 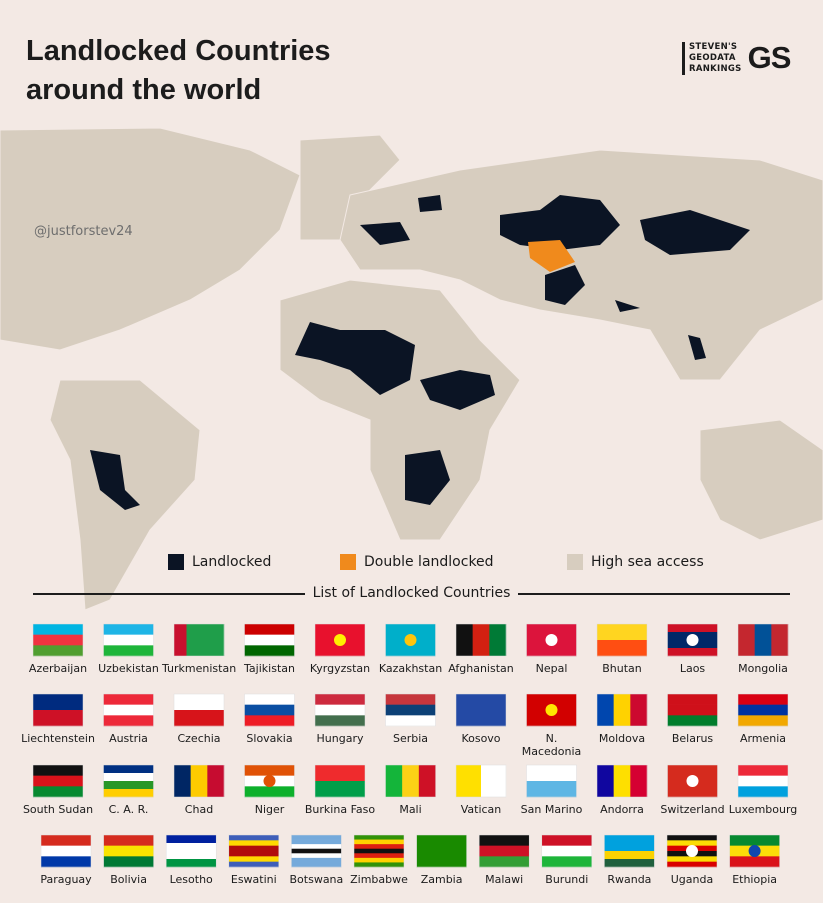 I want to click on country-name: Serbia, so click(x=410, y=738).